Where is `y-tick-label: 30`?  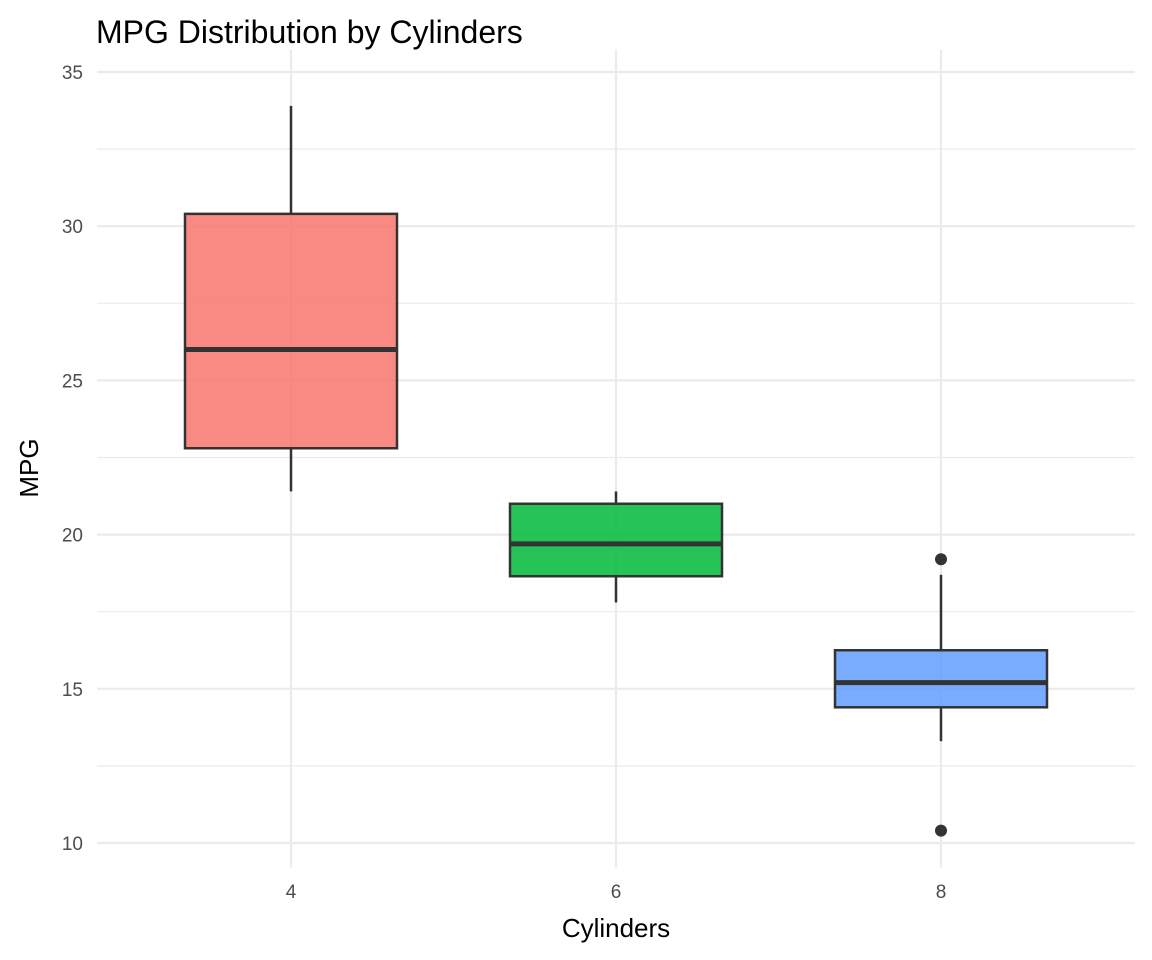 y-tick-label: 30 is located at coordinates (72, 227).